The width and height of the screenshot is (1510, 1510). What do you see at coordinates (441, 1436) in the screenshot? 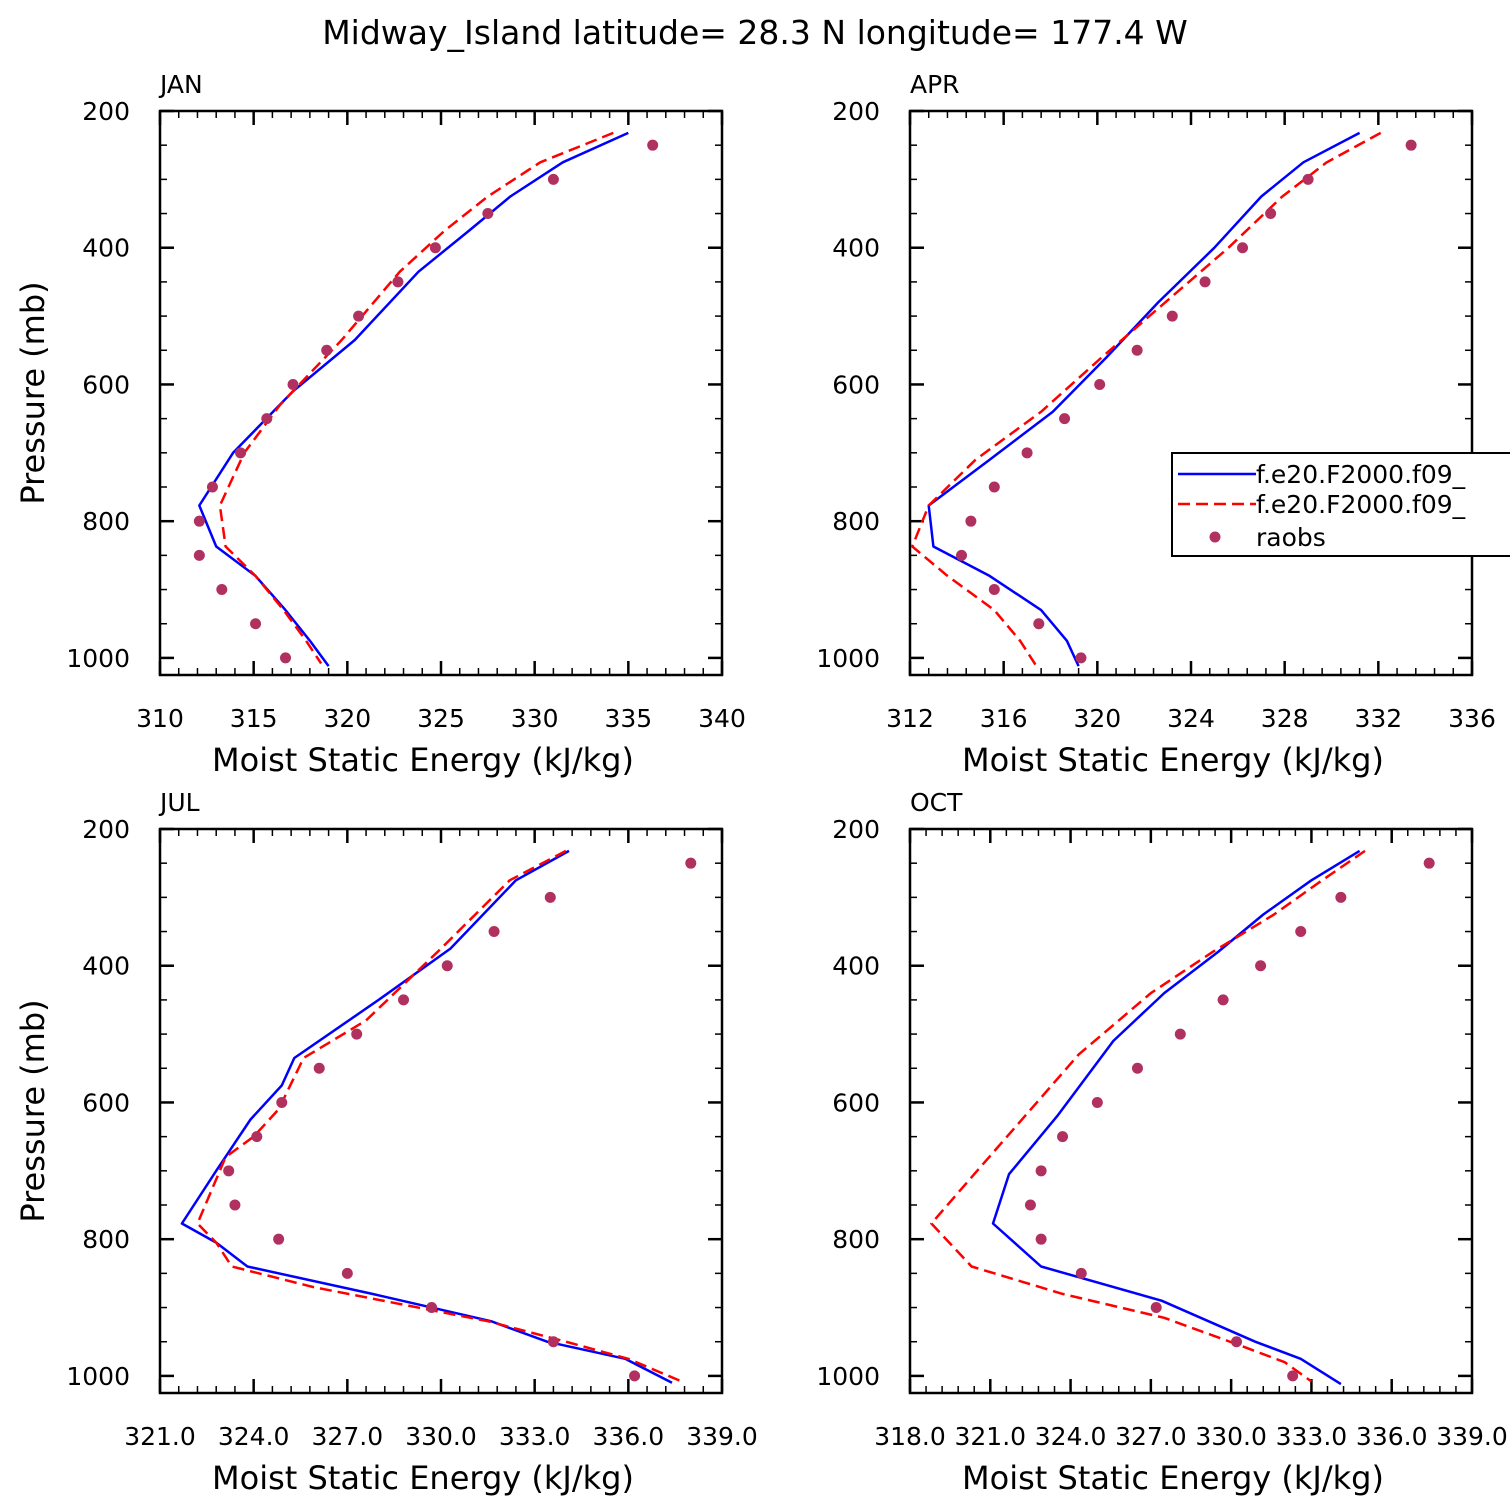
I see `x-tick-label: 330.0` at bounding box center [441, 1436].